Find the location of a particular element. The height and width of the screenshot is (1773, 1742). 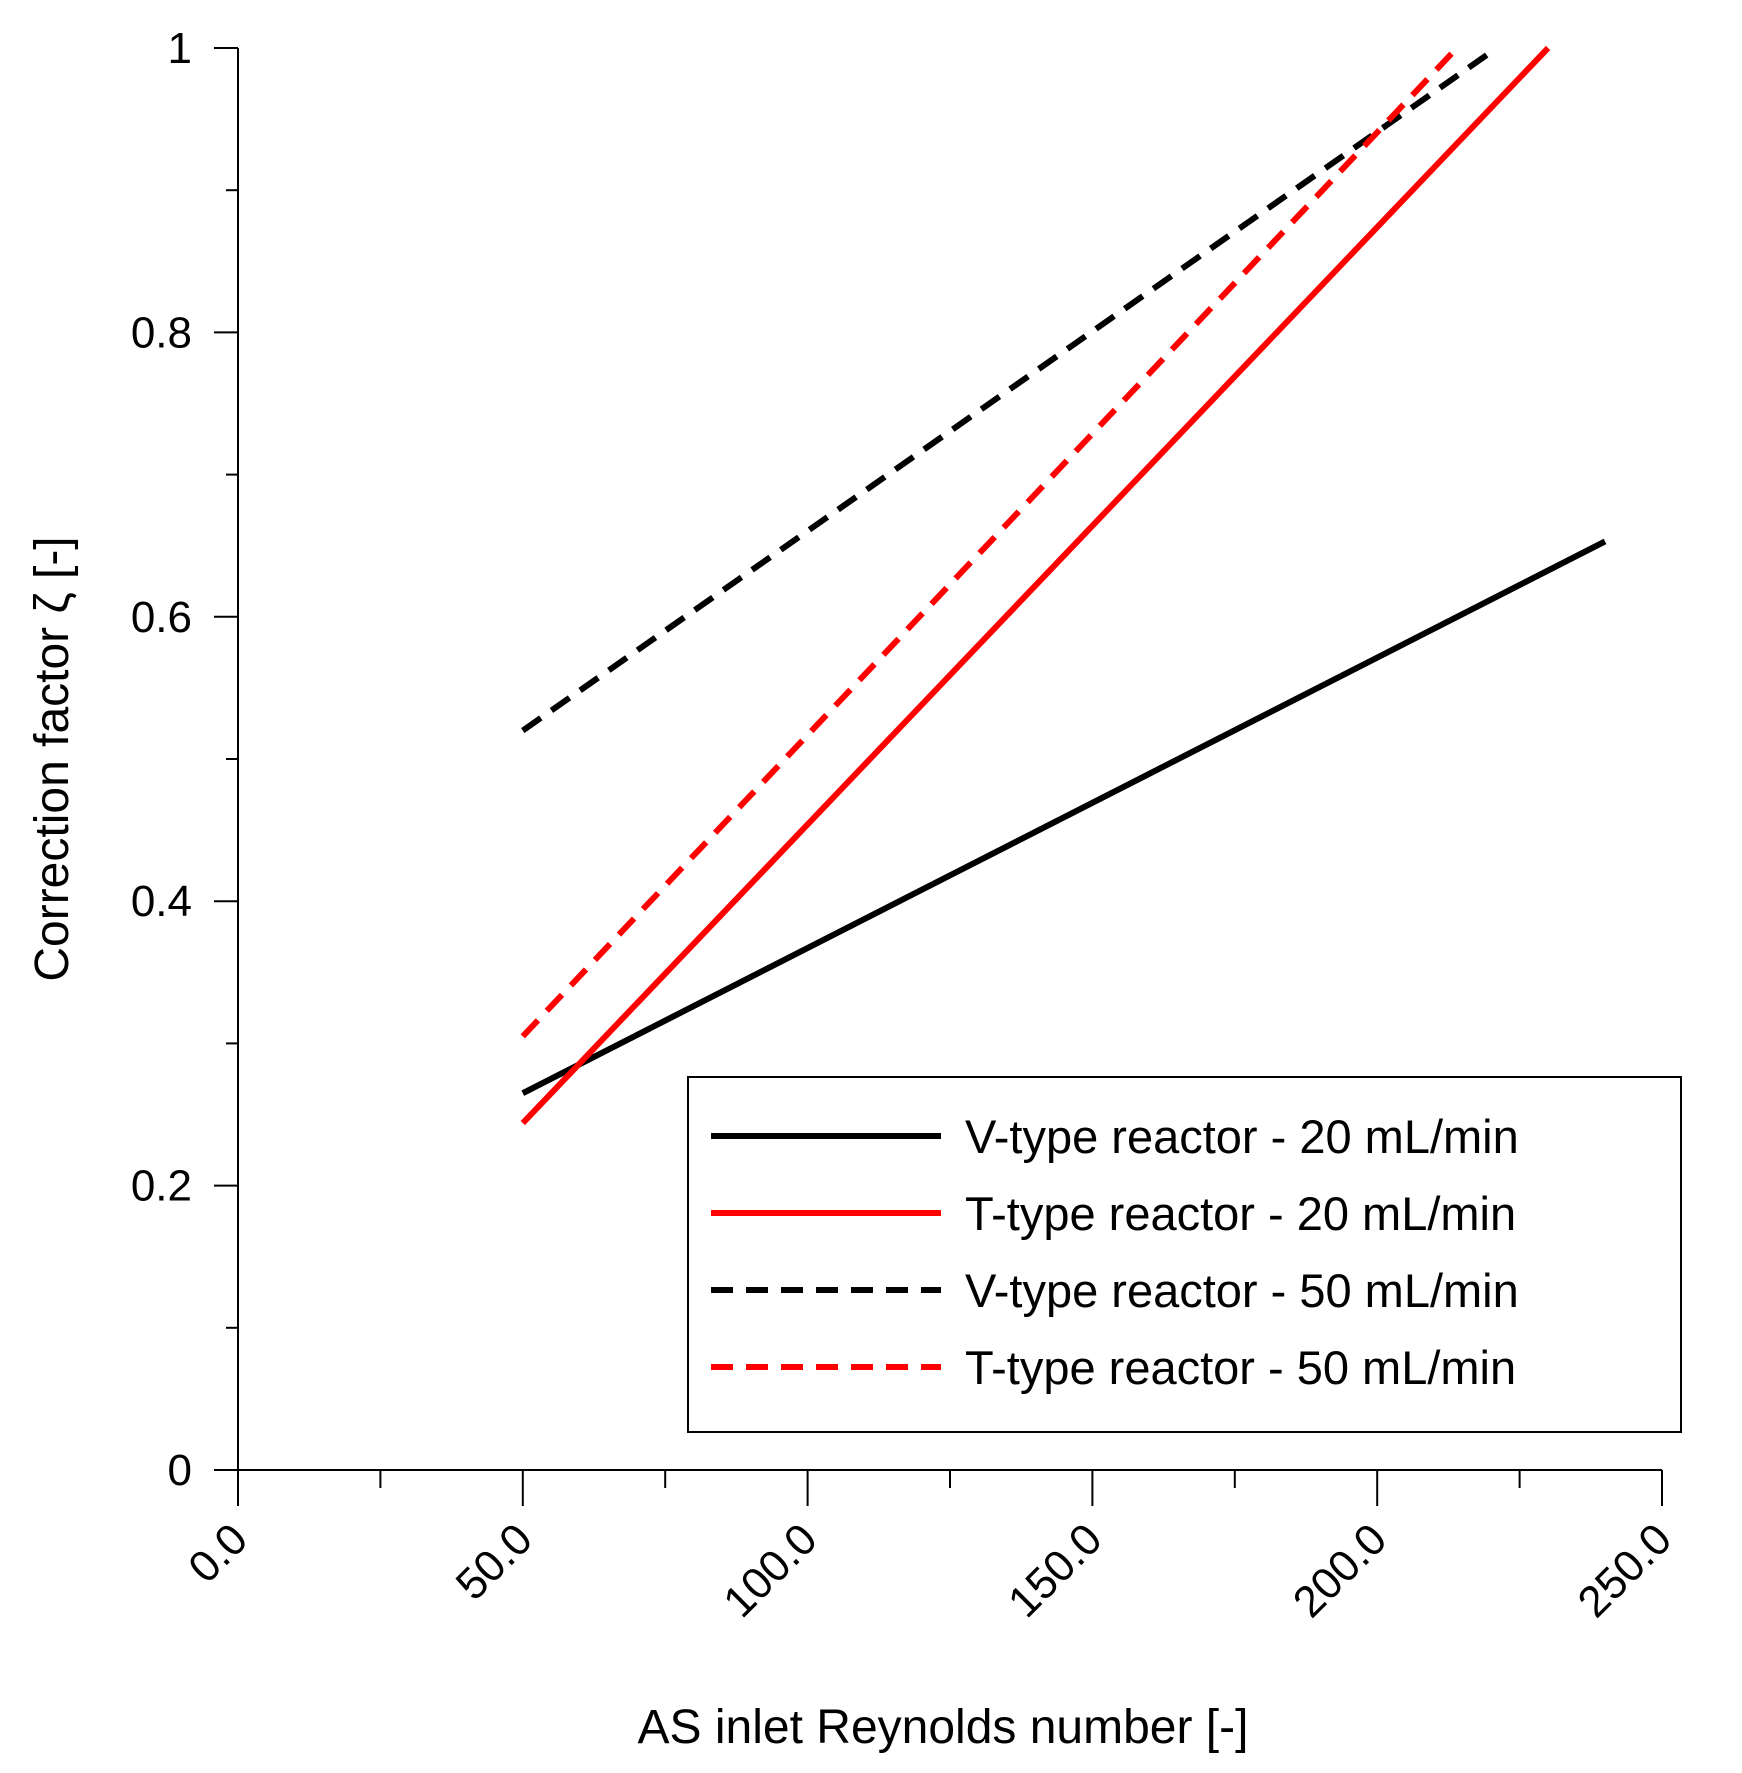

x-tick-label: 150.0 is located at coordinates (1055, 1570).